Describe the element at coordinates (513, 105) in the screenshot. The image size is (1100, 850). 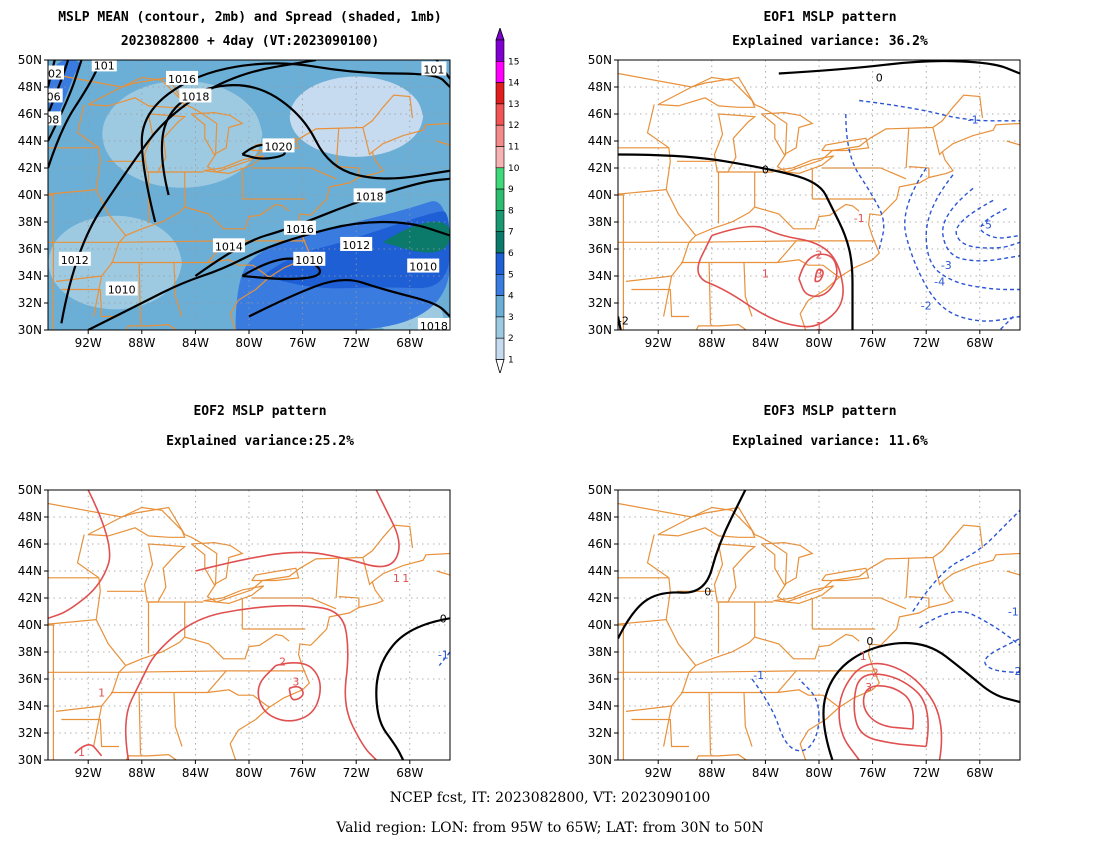
I see `colorbar-label: 13` at that location.